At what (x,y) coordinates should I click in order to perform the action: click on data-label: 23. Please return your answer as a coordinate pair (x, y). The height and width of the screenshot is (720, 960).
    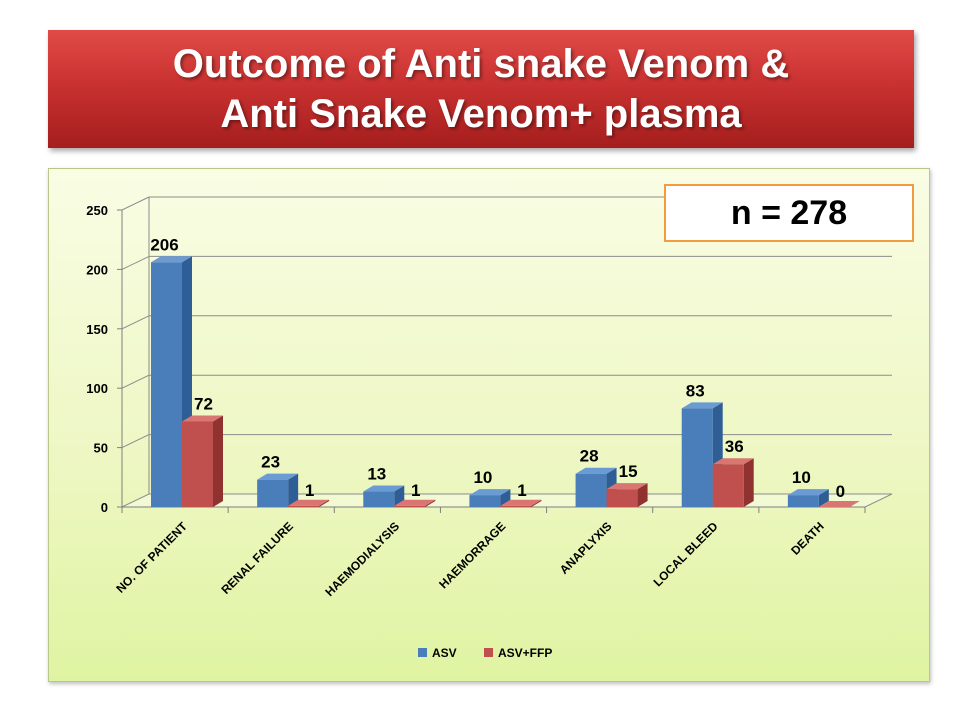
    Looking at the image, I should click on (270, 462).